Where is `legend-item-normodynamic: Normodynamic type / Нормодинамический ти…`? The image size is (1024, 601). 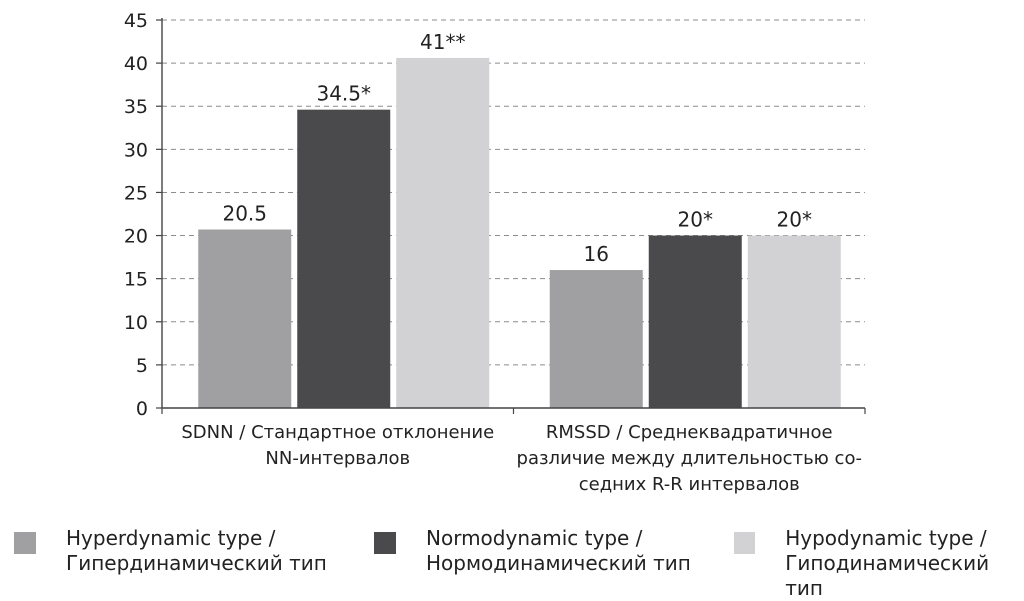 legend-item-normodynamic: Normodynamic type / Нормодинамический ти… is located at coordinates (532, 551).